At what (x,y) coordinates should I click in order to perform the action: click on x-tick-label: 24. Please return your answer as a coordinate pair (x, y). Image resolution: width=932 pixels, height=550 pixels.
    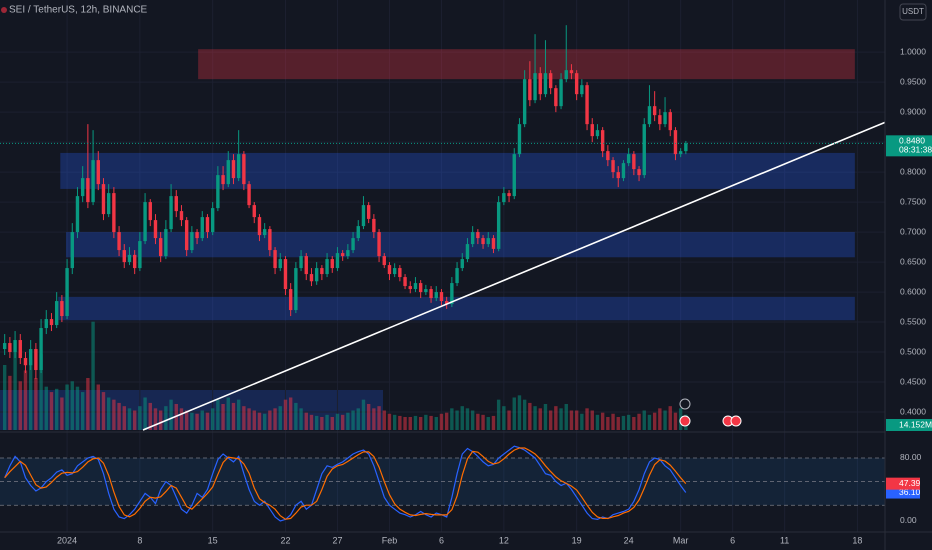
    Looking at the image, I should click on (629, 540).